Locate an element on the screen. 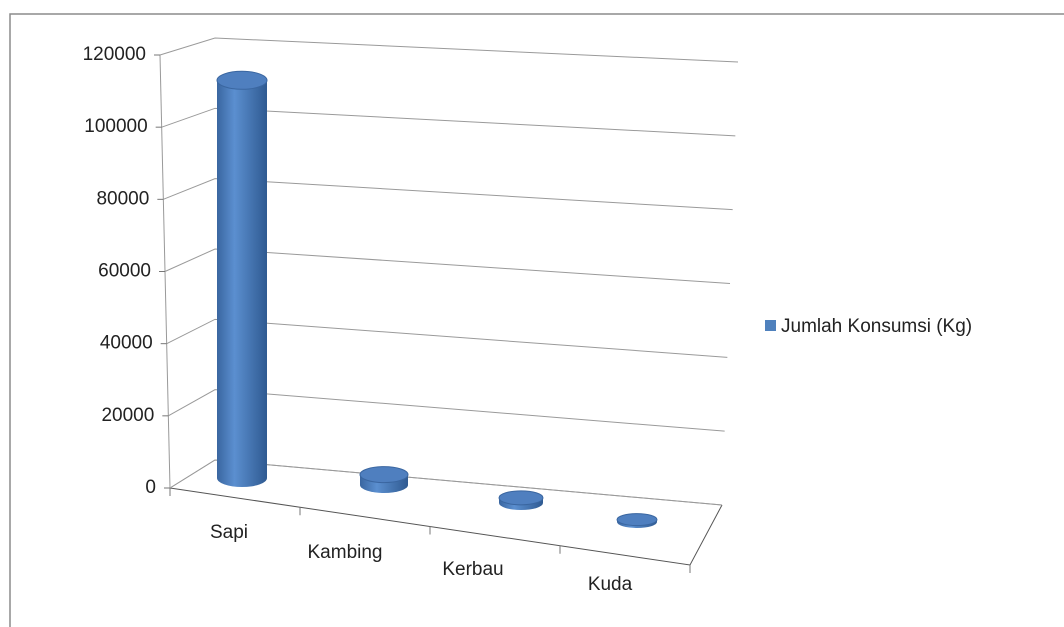  y-tick-label: 120000 is located at coordinates (114, 54).